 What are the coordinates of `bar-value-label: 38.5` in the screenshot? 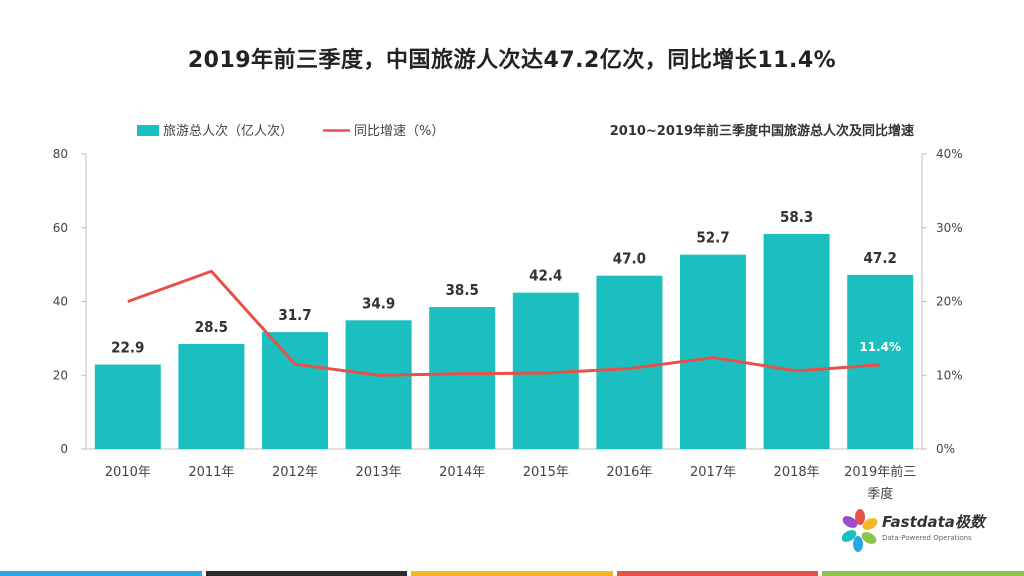 It's located at (462, 290).